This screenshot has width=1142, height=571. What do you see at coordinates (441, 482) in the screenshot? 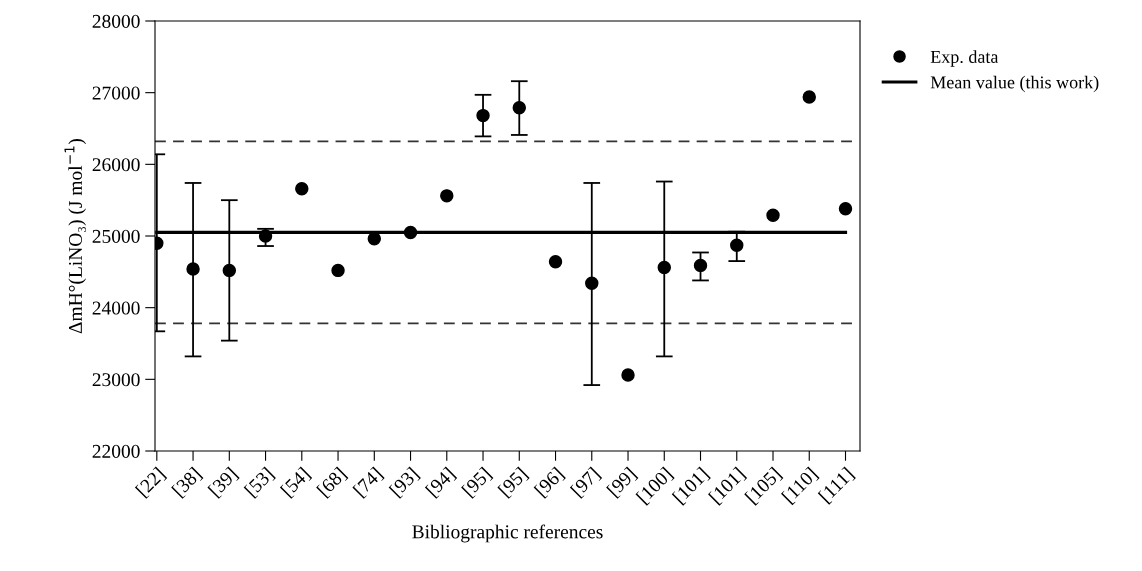
I see `x-tick-label: [94]` at bounding box center [441, 482].